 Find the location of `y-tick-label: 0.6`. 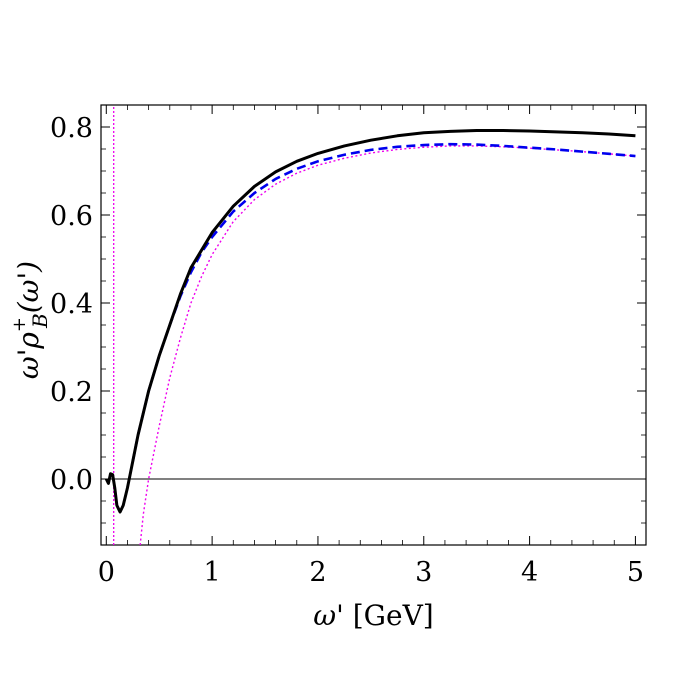

y-tick-label: 0.6 is located at coordinates (71, 216).